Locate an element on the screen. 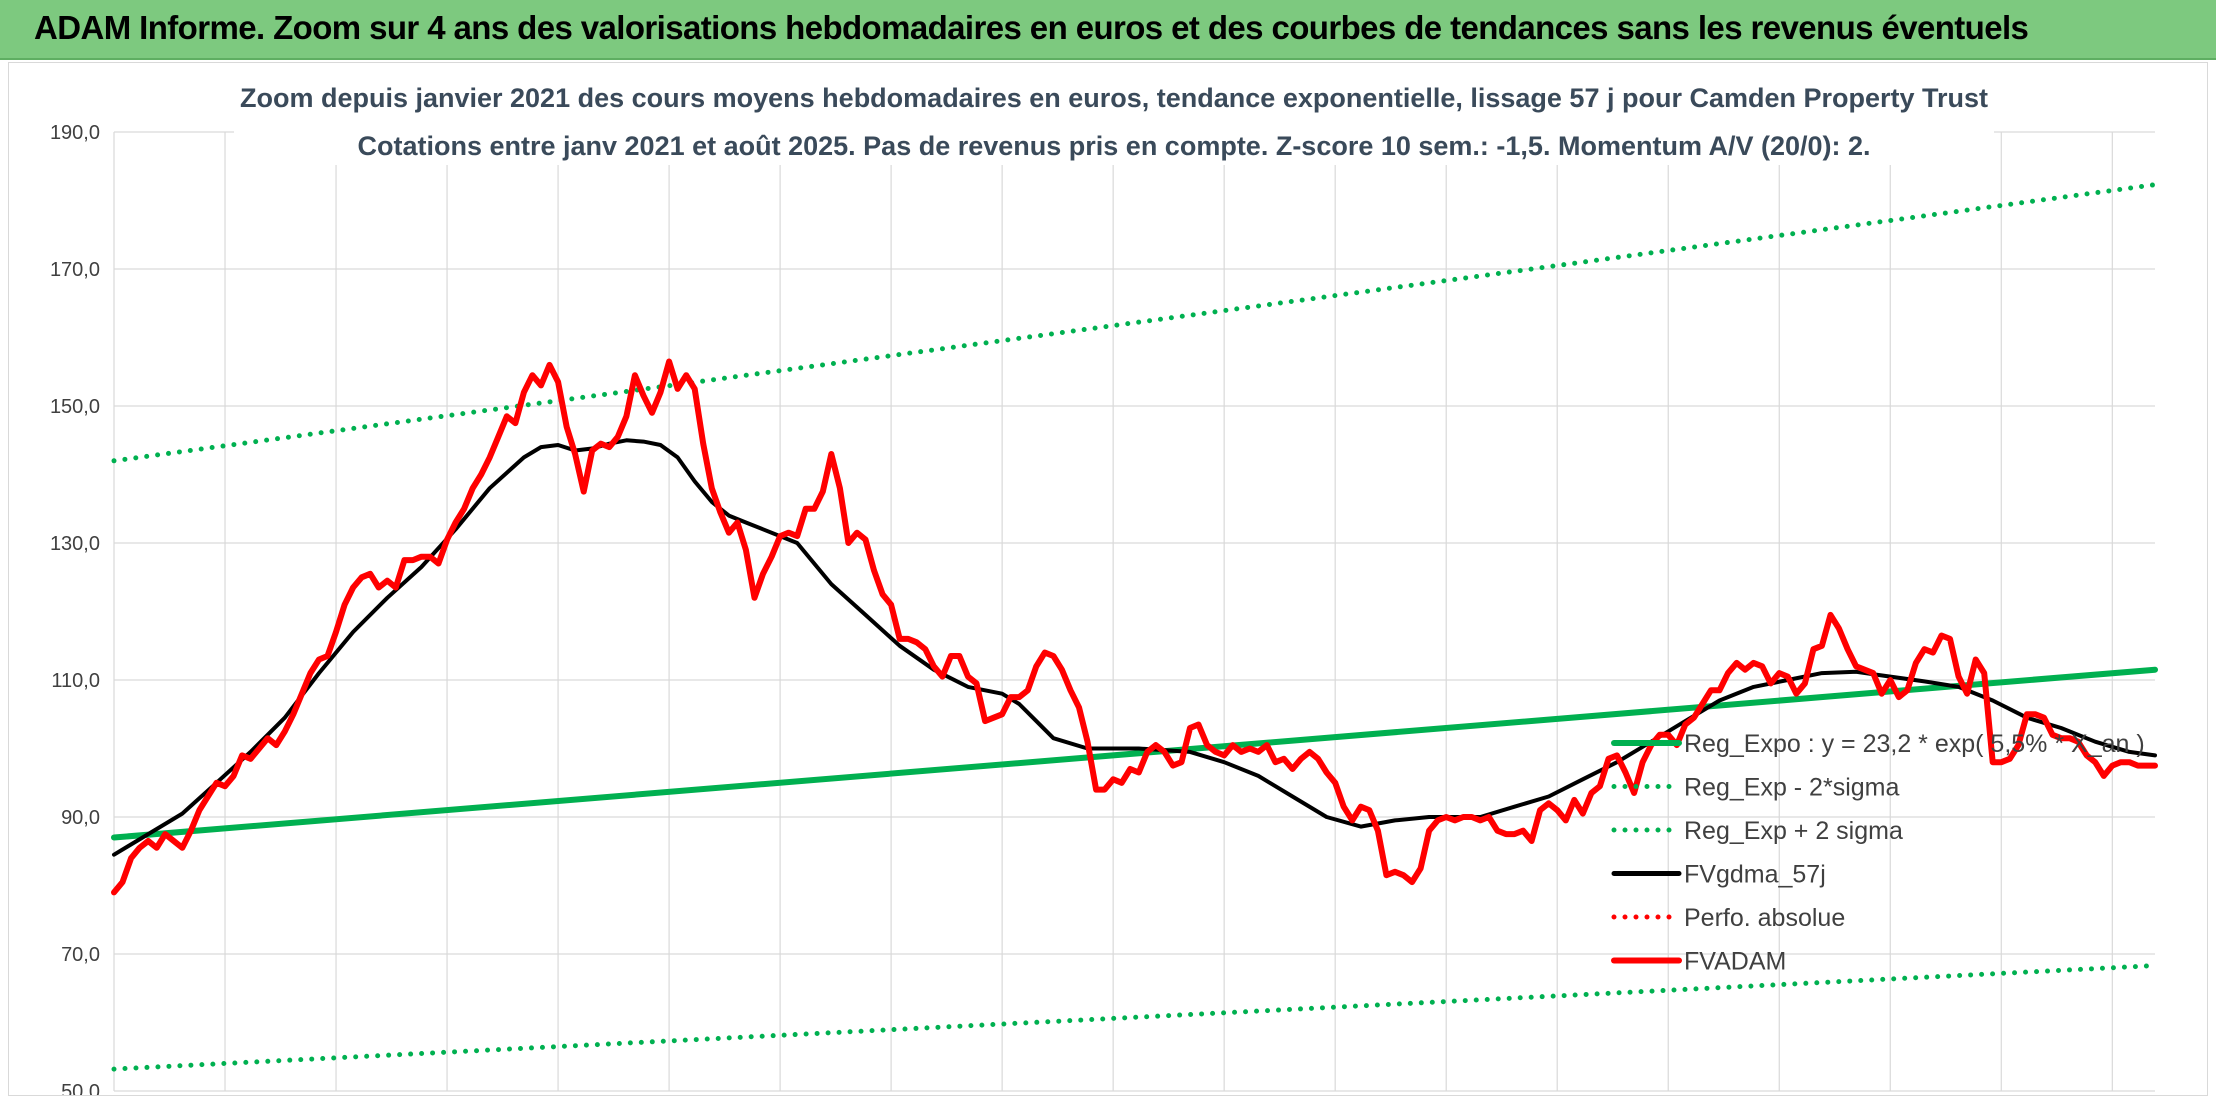 This screenshot has width=2216, height=1102. legend-label: Reg_Exp - 2*sigma is located at coordinates (1791, 788).